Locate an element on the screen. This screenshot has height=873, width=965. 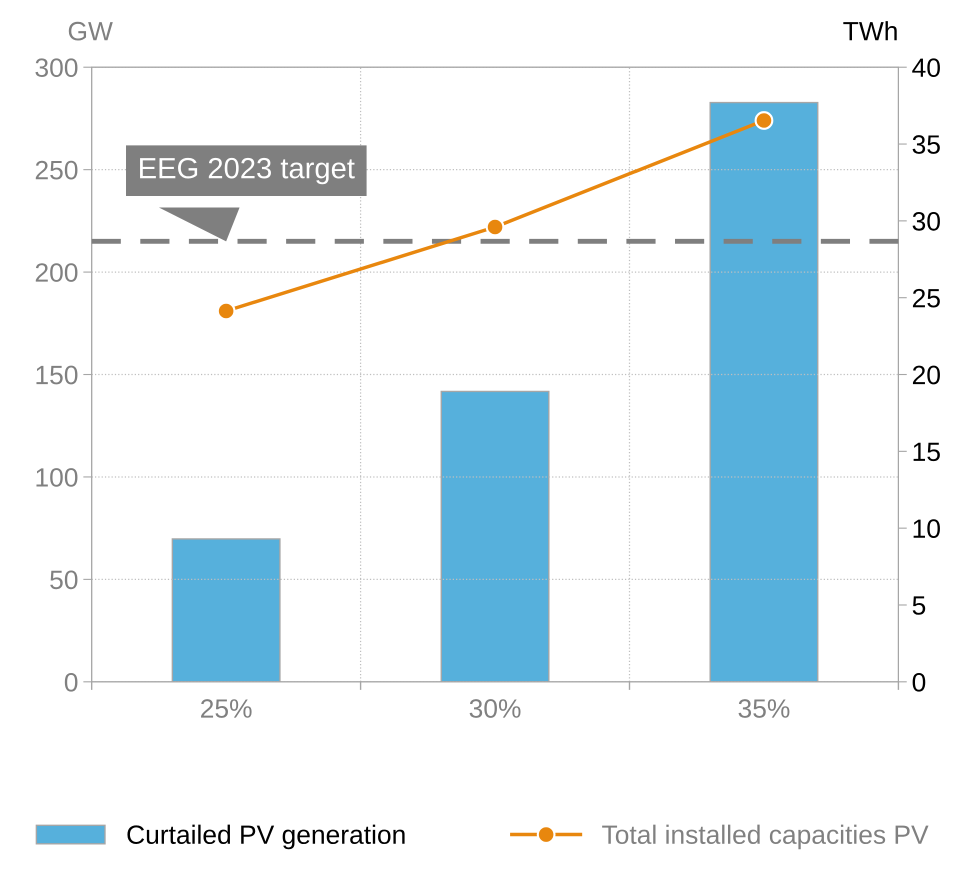
y2-tick-label: 25 is located at coordinates (926, 298).